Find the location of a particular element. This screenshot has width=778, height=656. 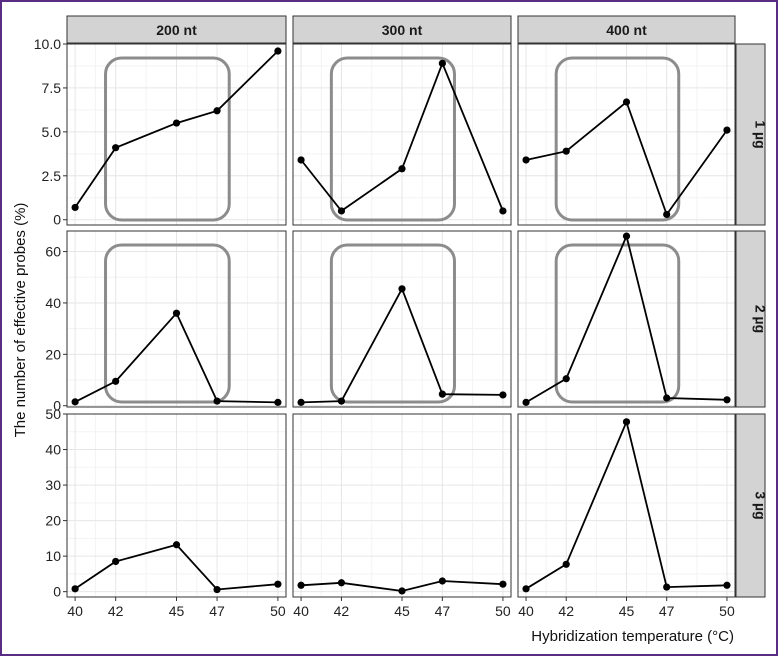

panel-2-1: 0 20 40 60 is located at coordinates (166, 322).